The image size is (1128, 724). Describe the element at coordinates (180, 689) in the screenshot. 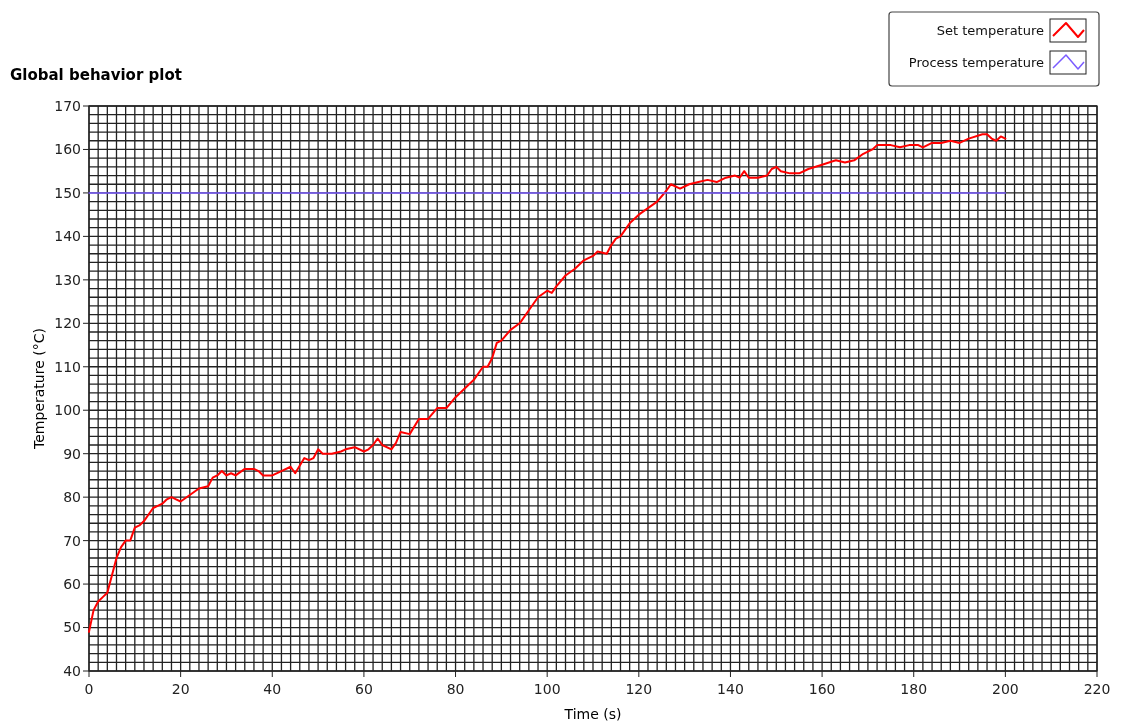

I see `x-tick-label: 20` at that location.